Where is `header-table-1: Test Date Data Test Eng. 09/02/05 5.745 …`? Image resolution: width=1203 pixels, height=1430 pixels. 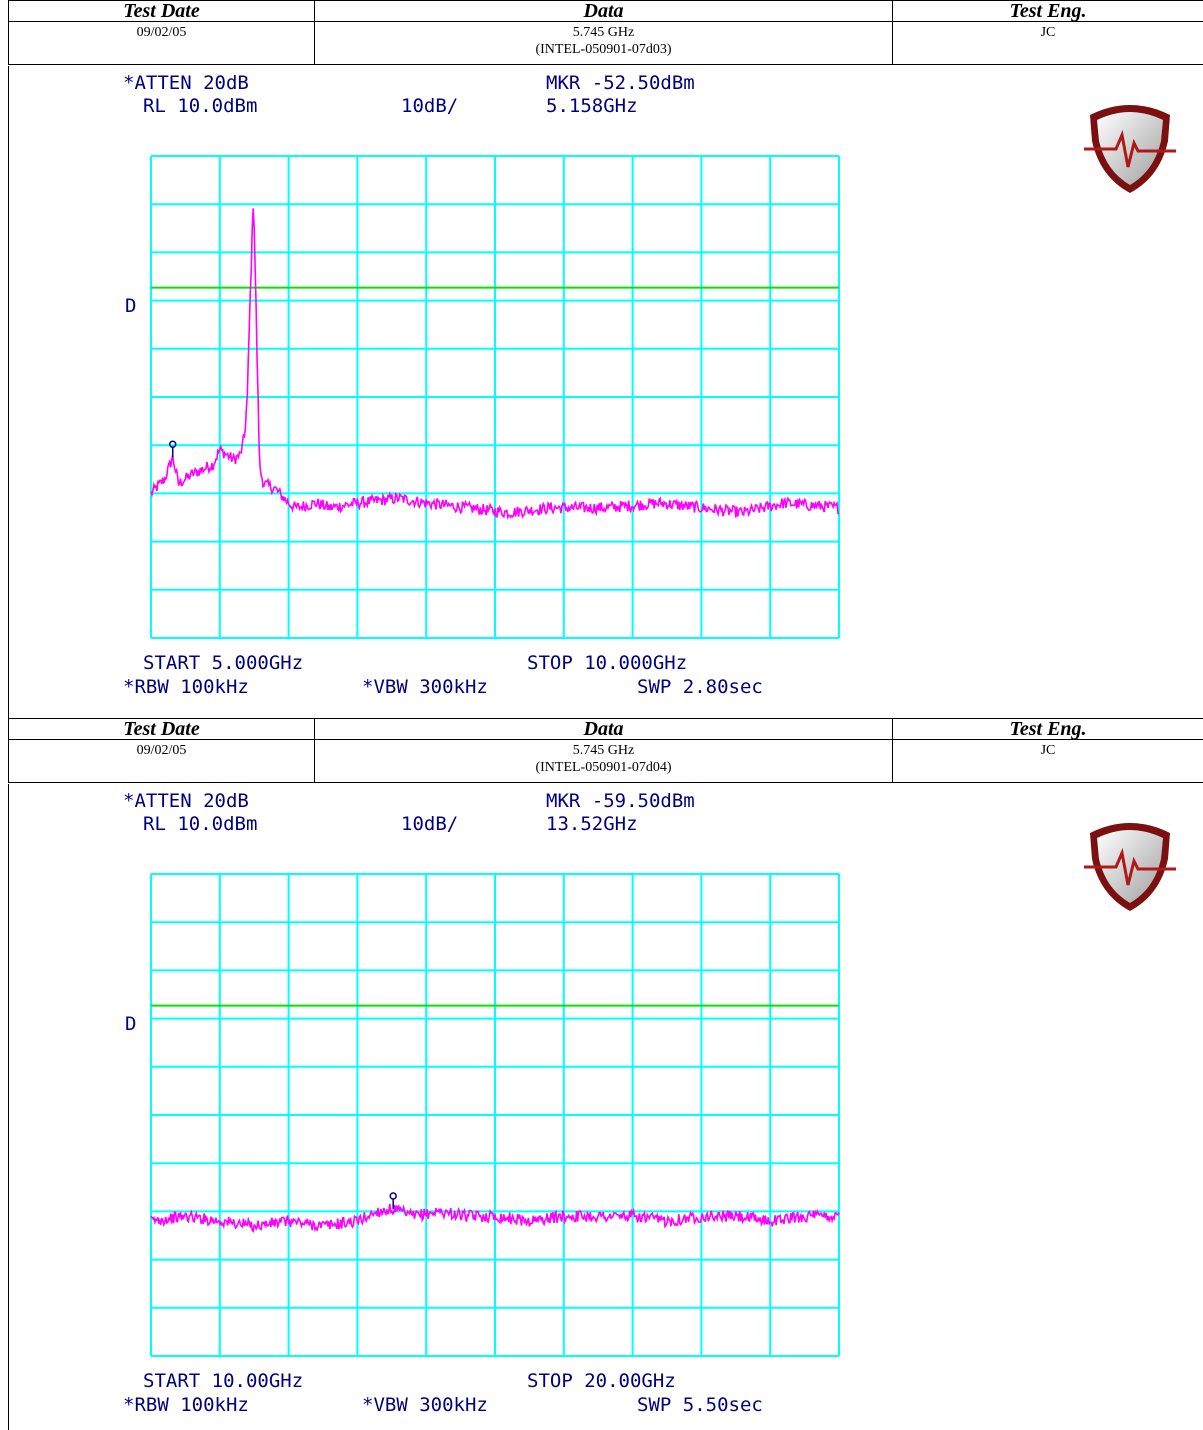 header-table-1: Test Date Data Test Eng. 09/02/05 5.745 … is located at coordinates (605, 32).